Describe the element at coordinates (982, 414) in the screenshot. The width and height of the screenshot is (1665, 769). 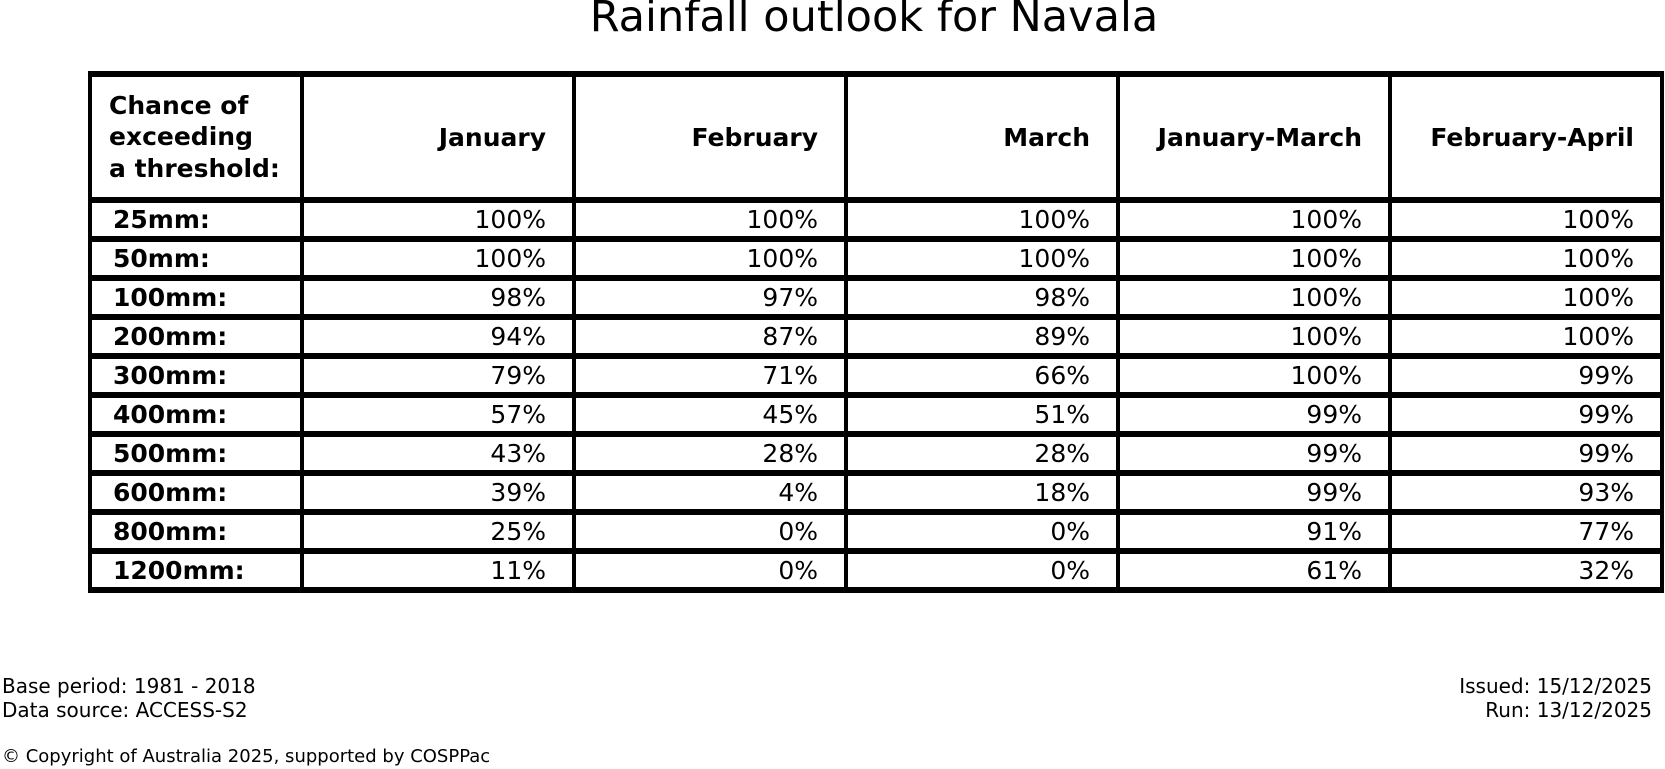
I see `probability-value: 51%` at that location.